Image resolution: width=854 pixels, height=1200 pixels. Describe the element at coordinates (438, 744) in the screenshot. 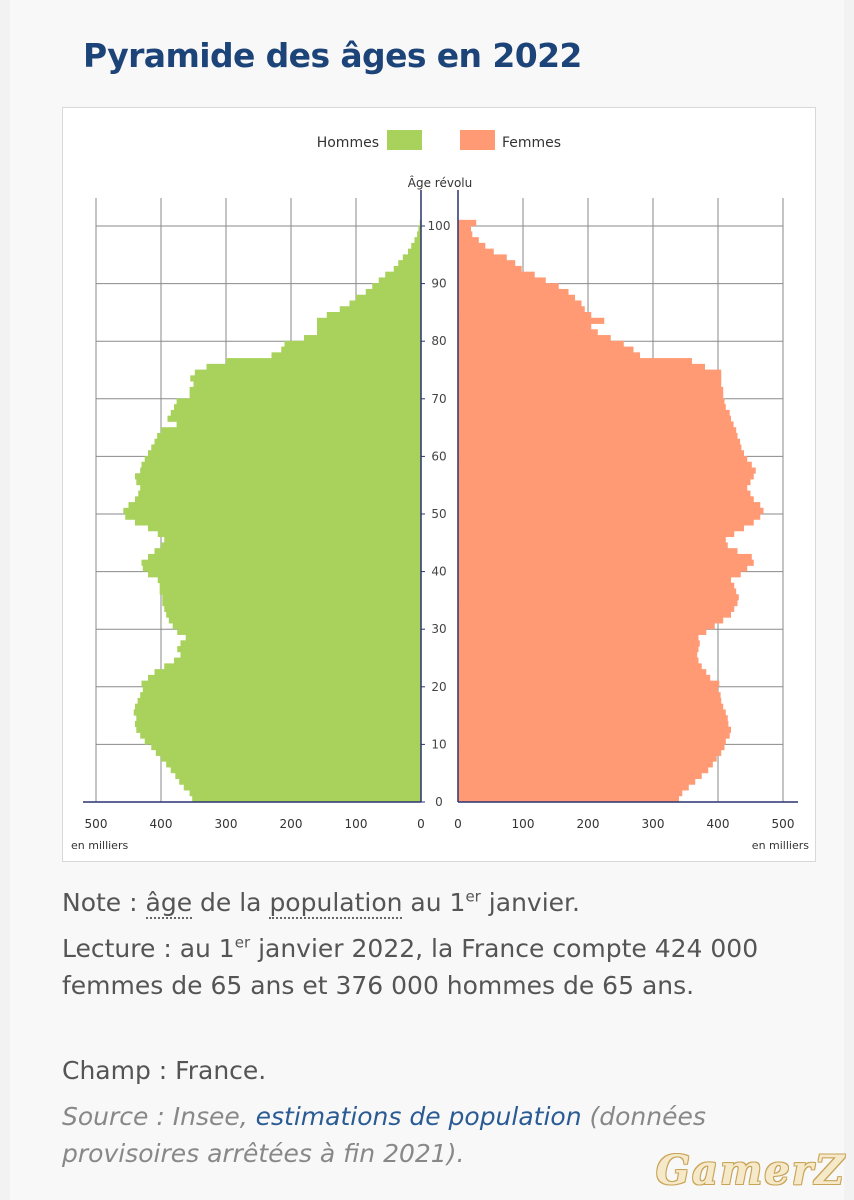

I see `age-tick-label: 10` at that location.